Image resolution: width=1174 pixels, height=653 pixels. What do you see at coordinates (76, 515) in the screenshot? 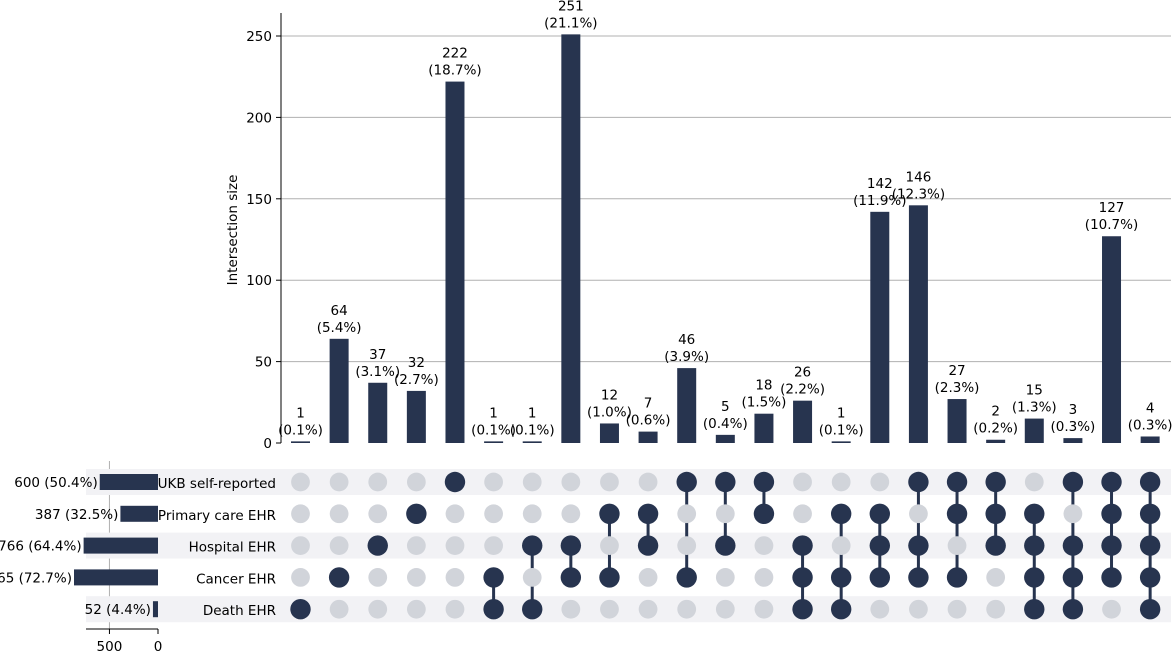
I see `set-size-label: 387 (32.5%)` at bounding box center [76, 515].